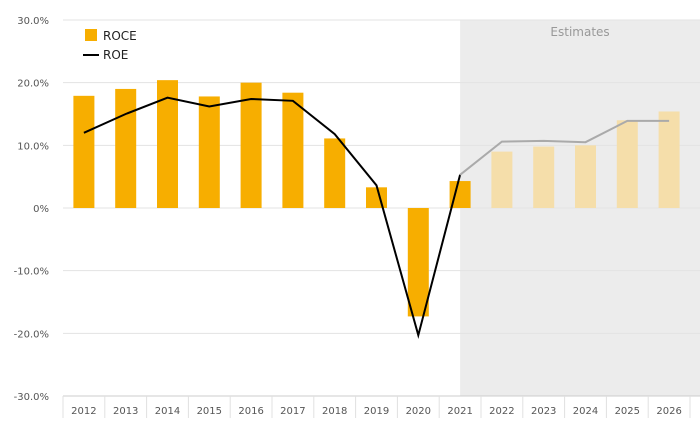 This screenshot has height=433, width=700. What do you see at coordinates (41, 209) in the screenshot?
I see `y-tick-label: 0%` at bounding box center [41, 209].